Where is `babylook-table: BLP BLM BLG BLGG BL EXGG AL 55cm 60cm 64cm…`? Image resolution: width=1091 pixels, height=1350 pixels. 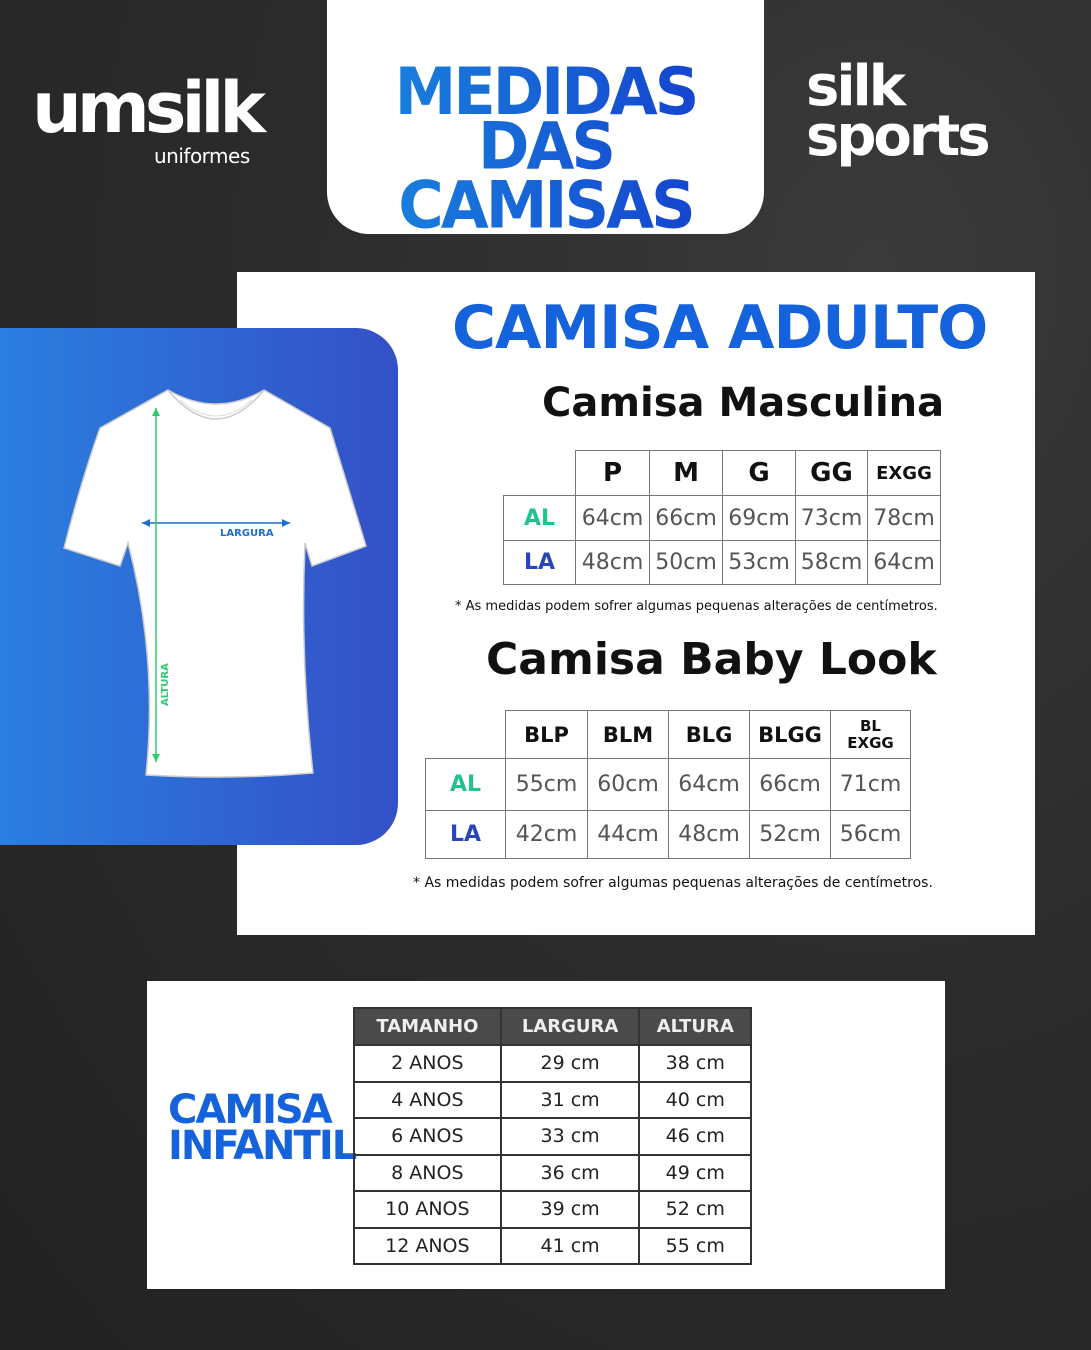 babylook-table: BLP BLM BLG BLGG BL EXGG AL 55cm 60cm 64cm… is located at coordinates (668, 784).